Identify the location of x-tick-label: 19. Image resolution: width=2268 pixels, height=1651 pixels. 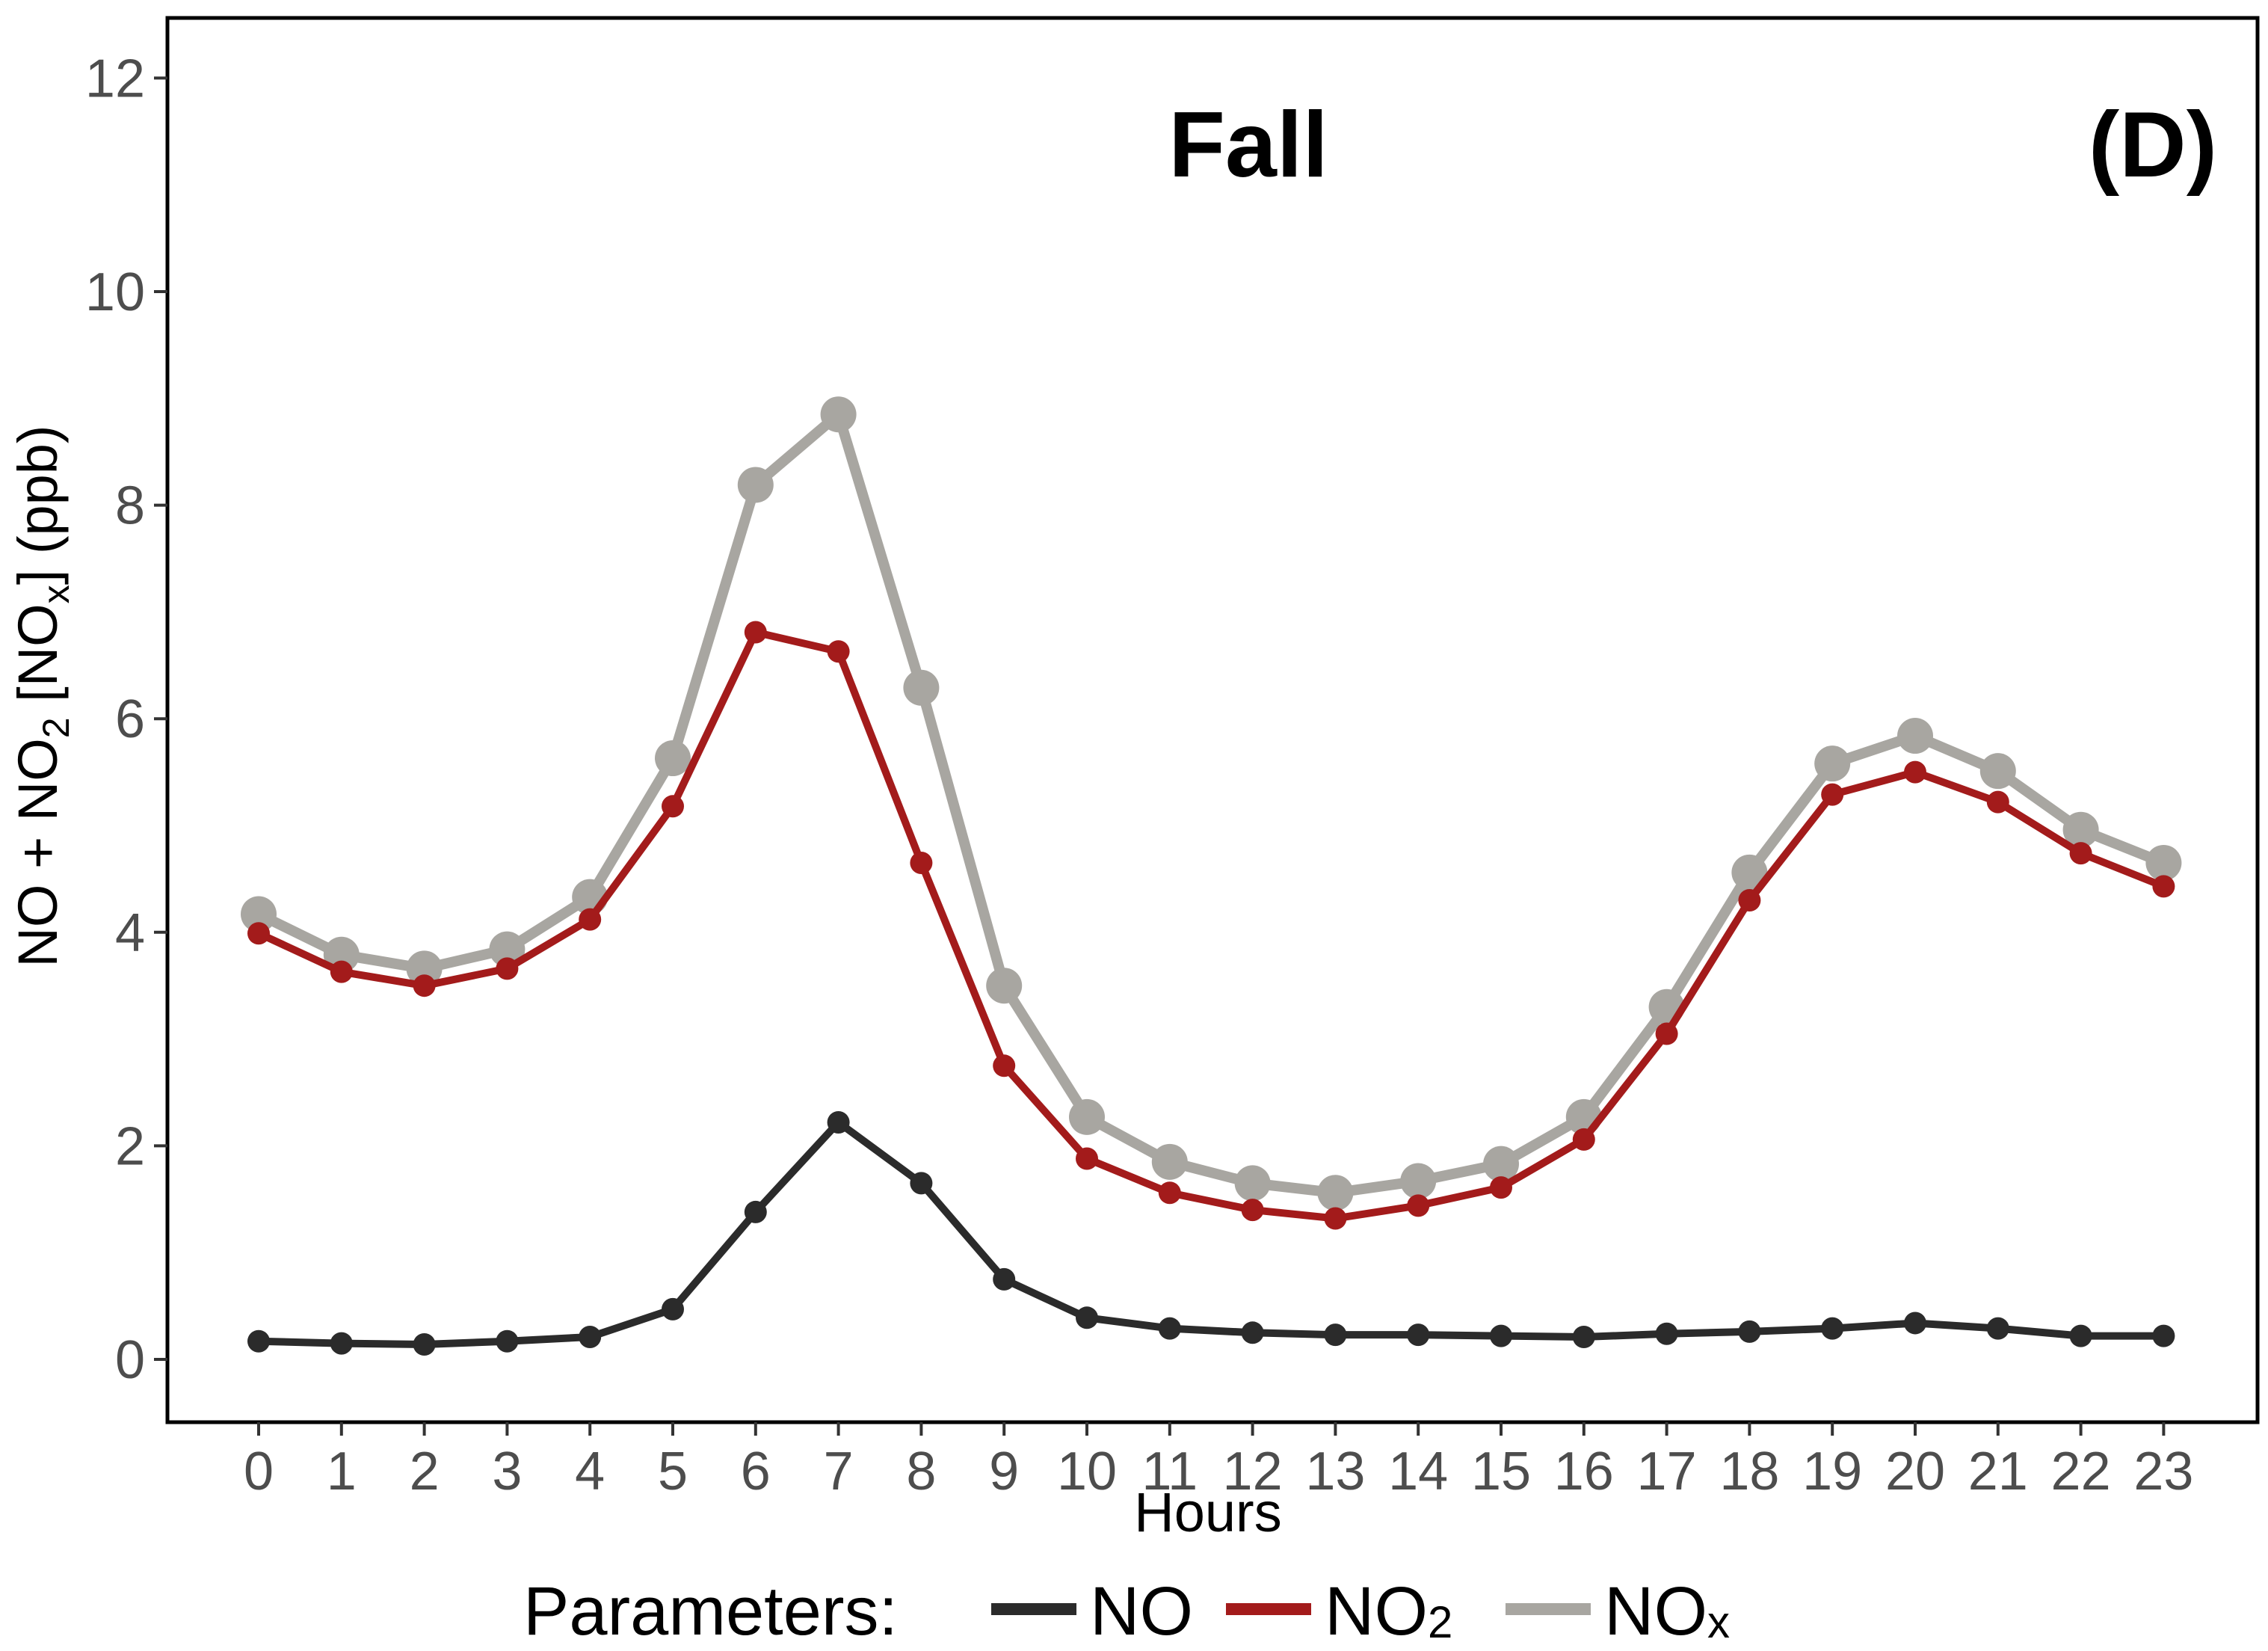
(1832, 1471).